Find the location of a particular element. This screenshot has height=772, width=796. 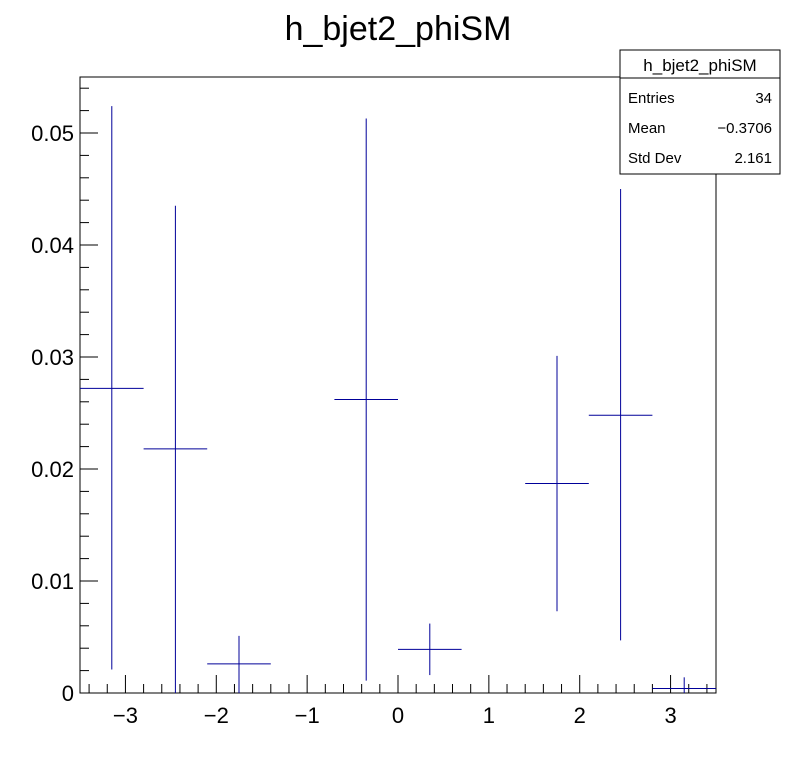

stats-label: Entries is located at coordinates (651, 98).